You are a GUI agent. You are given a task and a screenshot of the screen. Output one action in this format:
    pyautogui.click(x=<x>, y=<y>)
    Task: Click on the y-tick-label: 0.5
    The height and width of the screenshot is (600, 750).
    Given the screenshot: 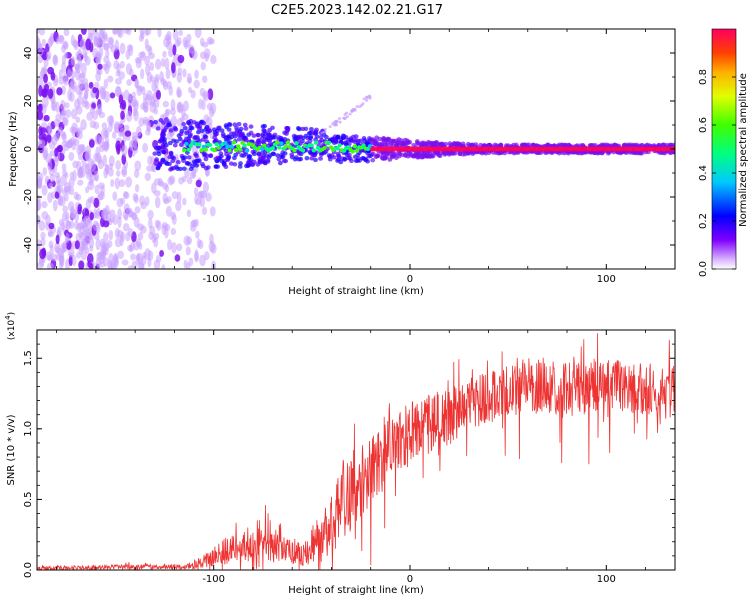 What is the action you would take?
    pyautogui.click(x=28, y=499)
    